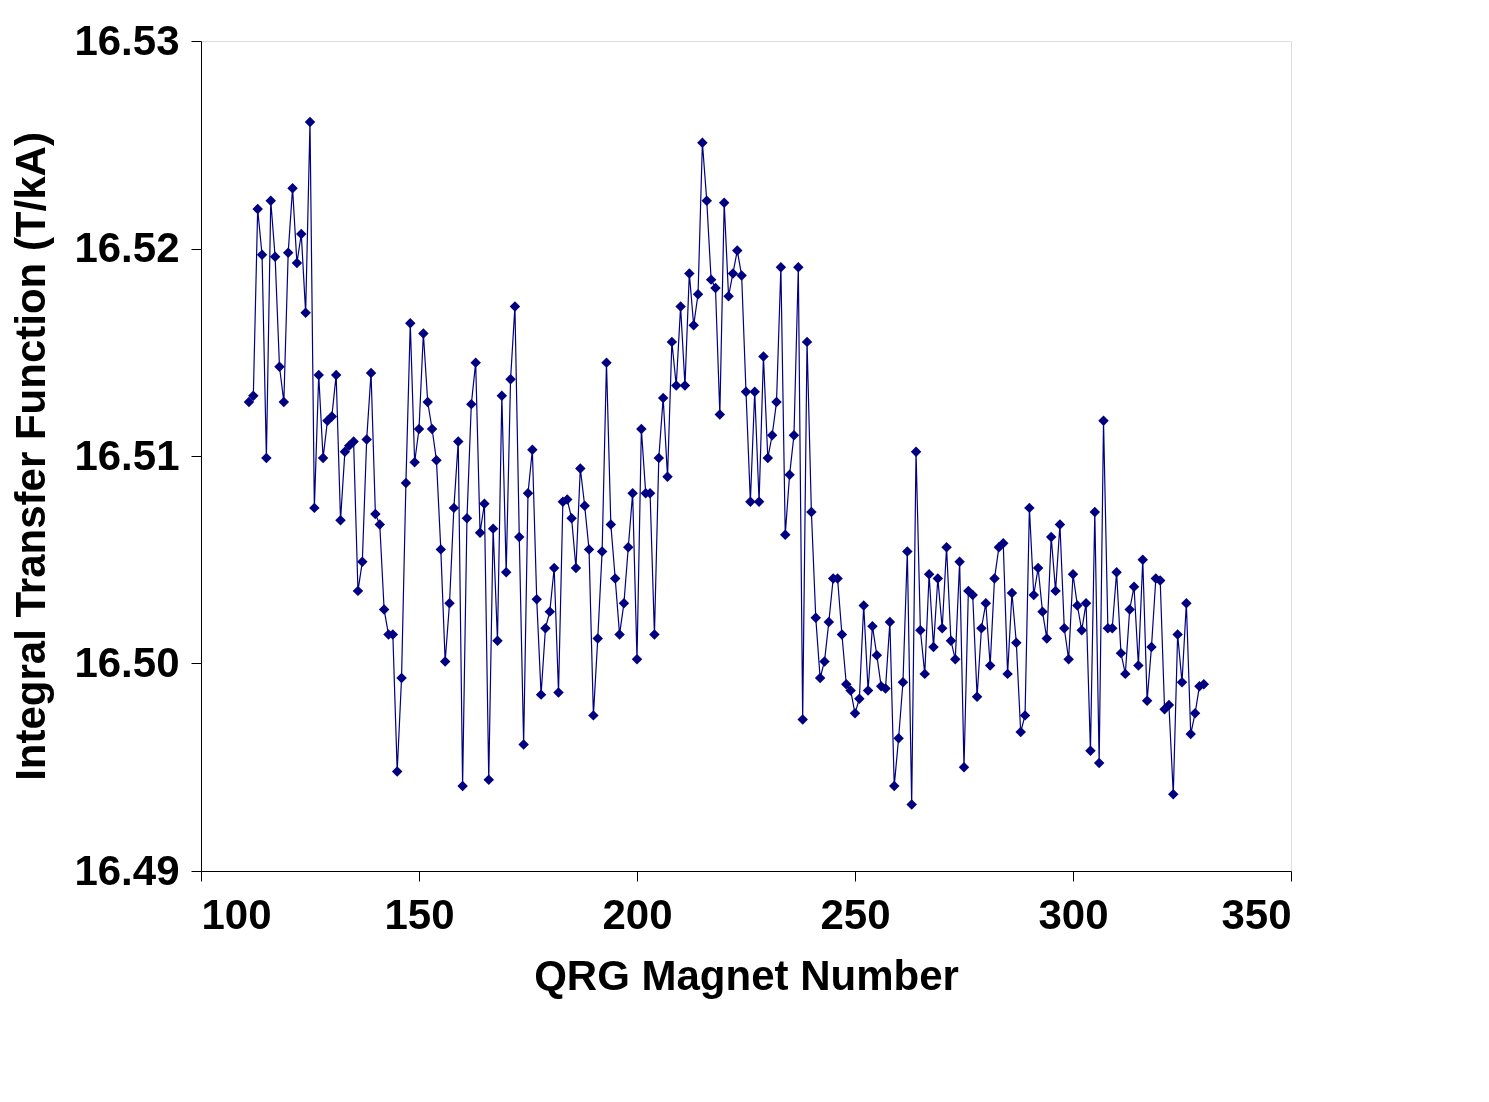 This screenshot has height=1102, width=1489. What do you see at coordinates (127, 662) in the screenshot?
I see `y-tick-label: 16.50` at bounding box center [127, 662].